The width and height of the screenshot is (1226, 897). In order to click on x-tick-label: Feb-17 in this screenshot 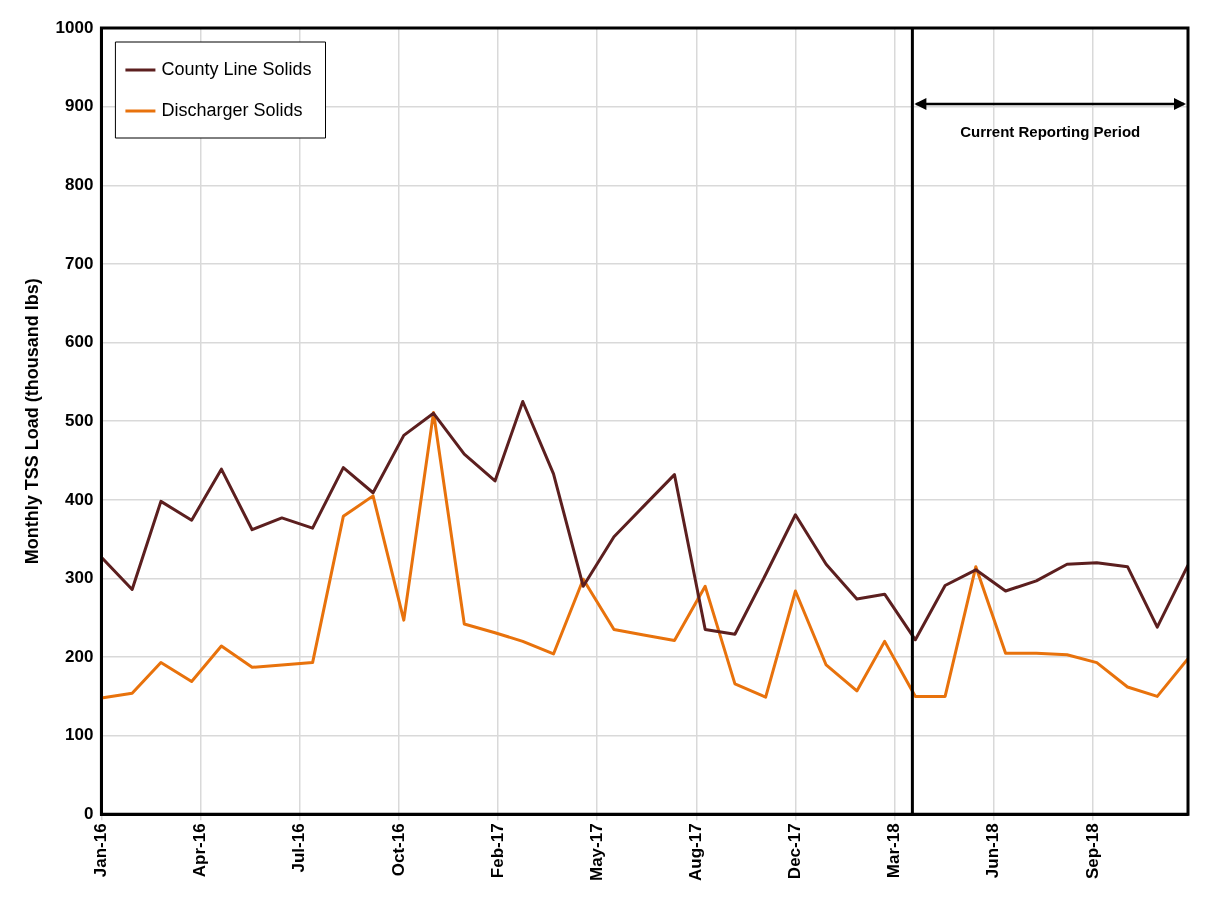, I will do `click(497, 851)`.